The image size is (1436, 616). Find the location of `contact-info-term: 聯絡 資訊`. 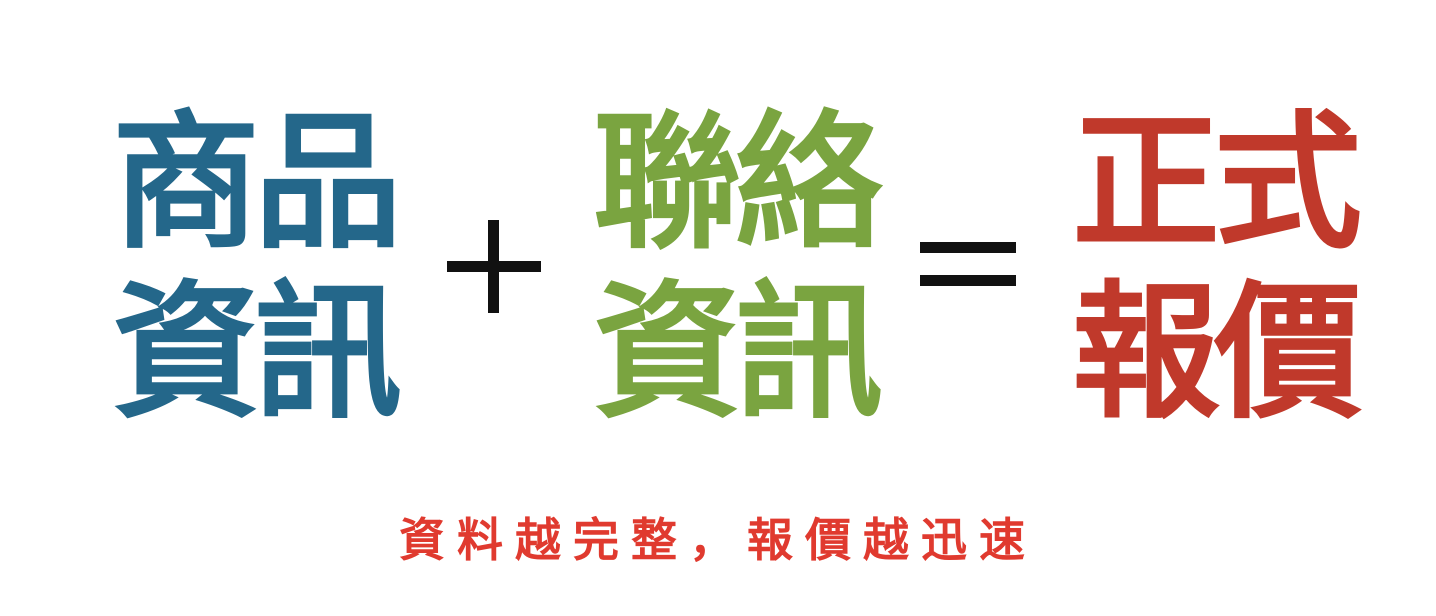

contact-info-term: 聯絡 資訊 is located at coordinates (735, 268).